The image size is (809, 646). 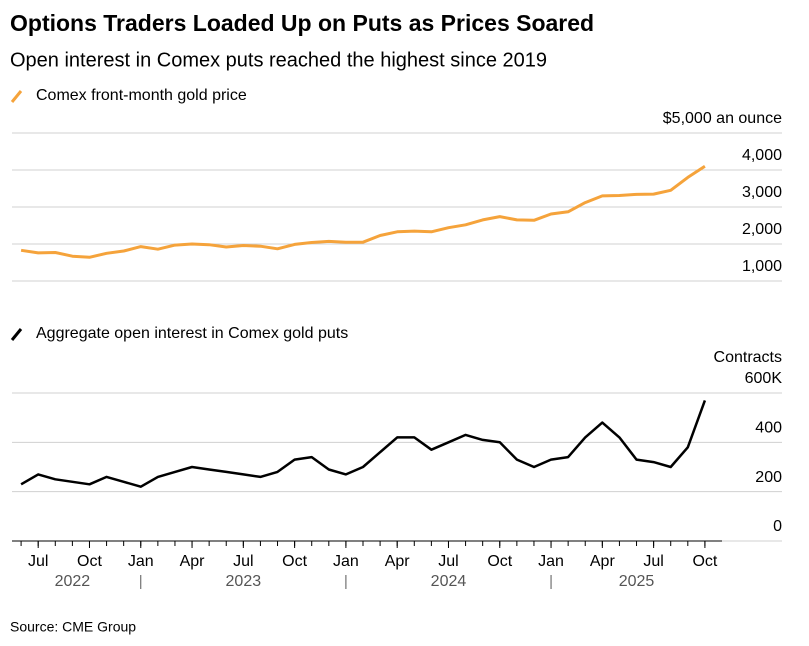 I want to click on y-tick-label: 600K, so click(x=764, y=378).